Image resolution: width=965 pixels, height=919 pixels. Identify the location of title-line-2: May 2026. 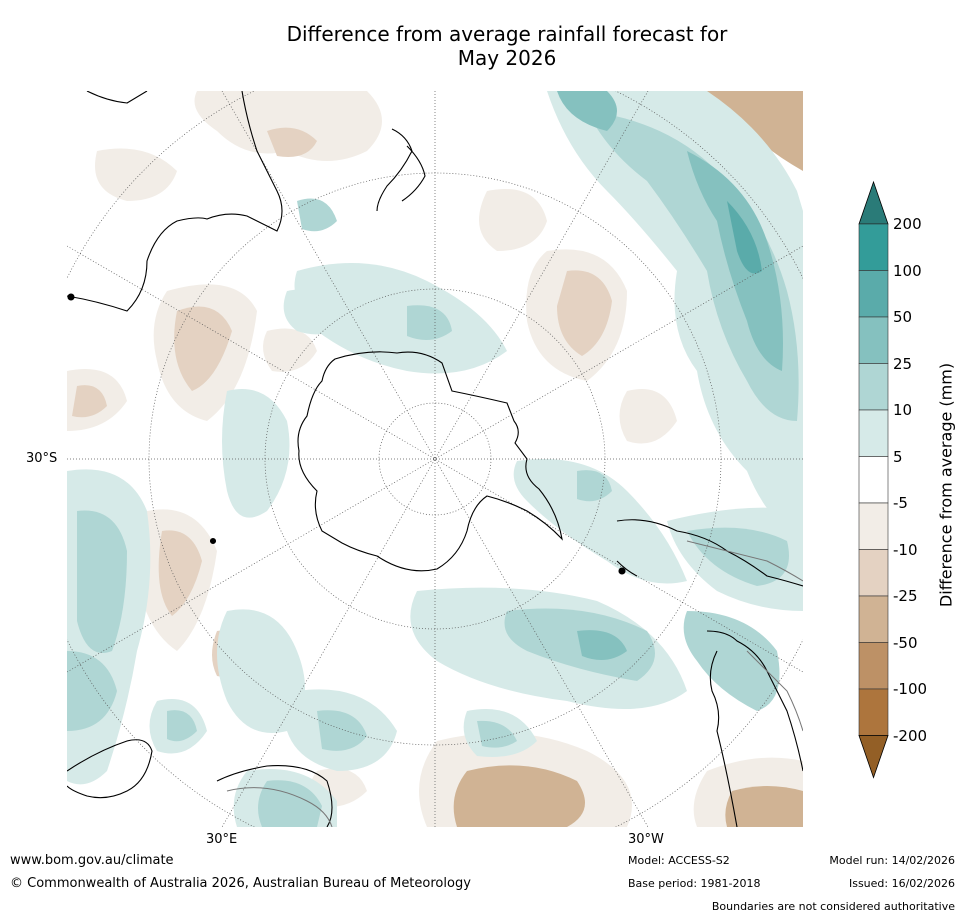
(507, 58).